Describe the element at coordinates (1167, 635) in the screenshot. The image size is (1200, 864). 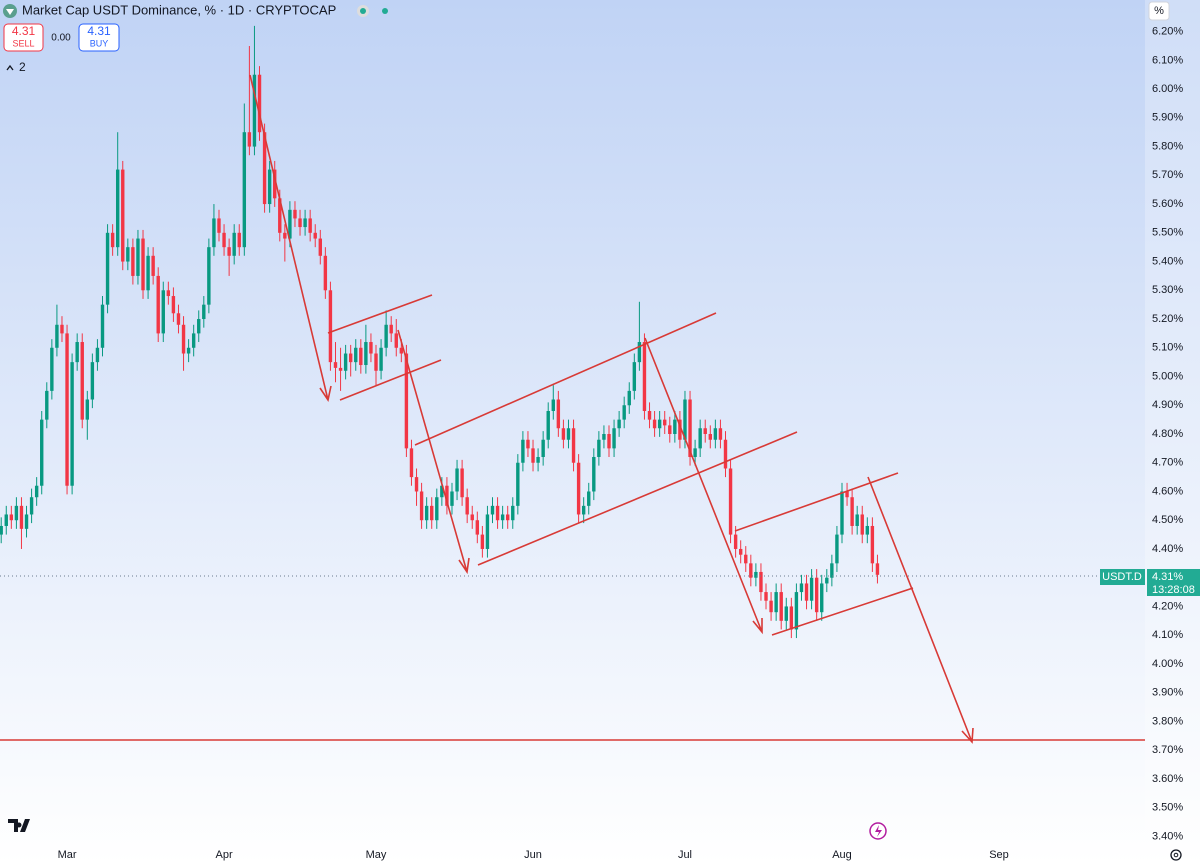
I see `y-tick-label: 4.10%` at that location.